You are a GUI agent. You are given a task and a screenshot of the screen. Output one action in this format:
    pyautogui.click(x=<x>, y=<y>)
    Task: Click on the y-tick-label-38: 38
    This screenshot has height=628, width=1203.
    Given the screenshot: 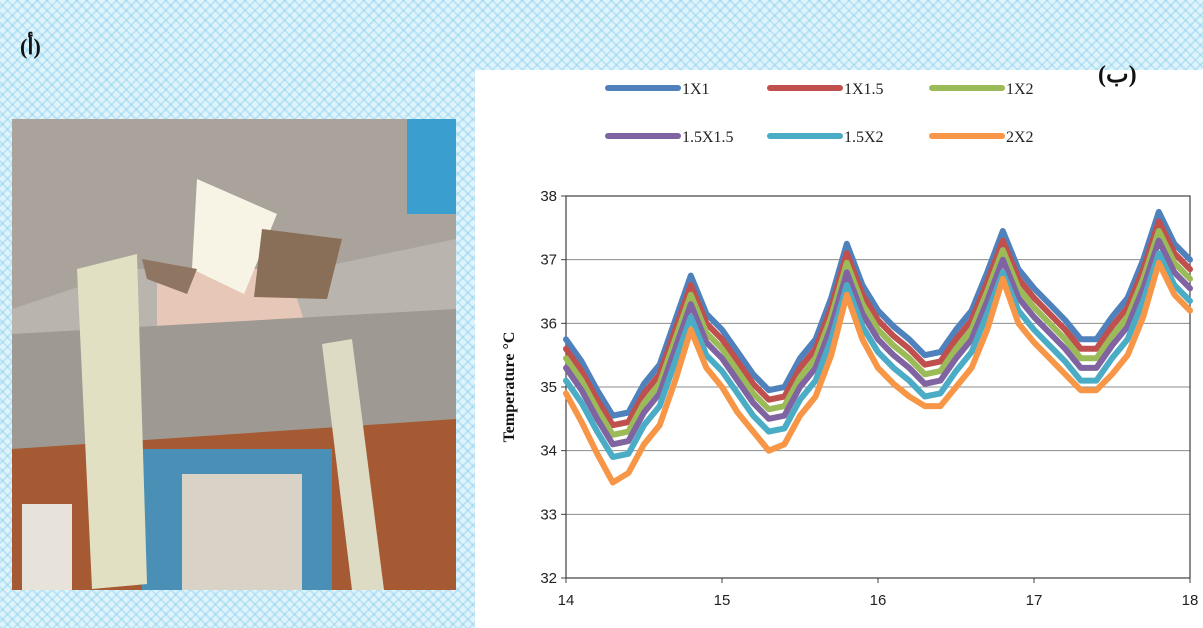 What is the action you would take?
    pyautogui.click(x=548, y=196)
    